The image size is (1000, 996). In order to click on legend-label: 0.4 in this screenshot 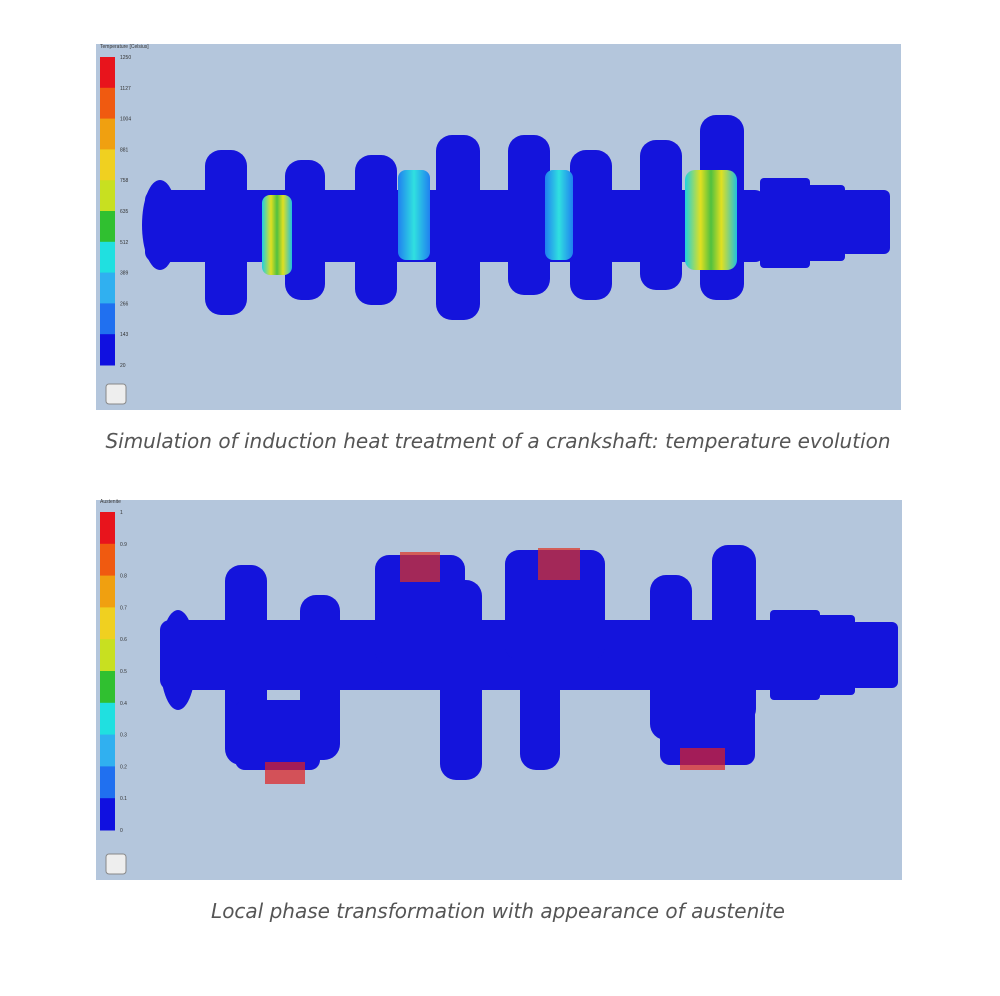, I will do `click(123, 704)`.